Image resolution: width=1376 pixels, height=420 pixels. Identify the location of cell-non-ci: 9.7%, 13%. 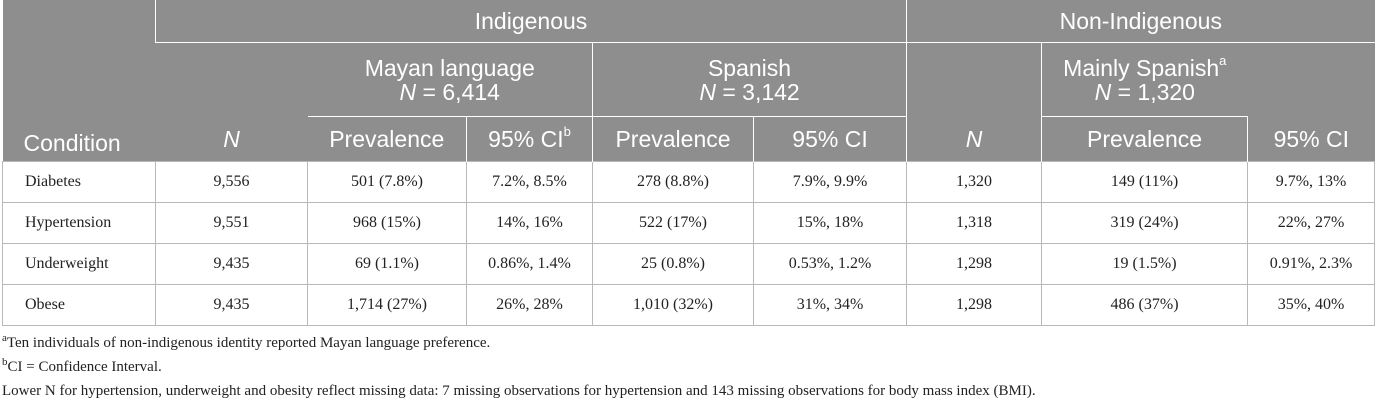
(1311, 181).